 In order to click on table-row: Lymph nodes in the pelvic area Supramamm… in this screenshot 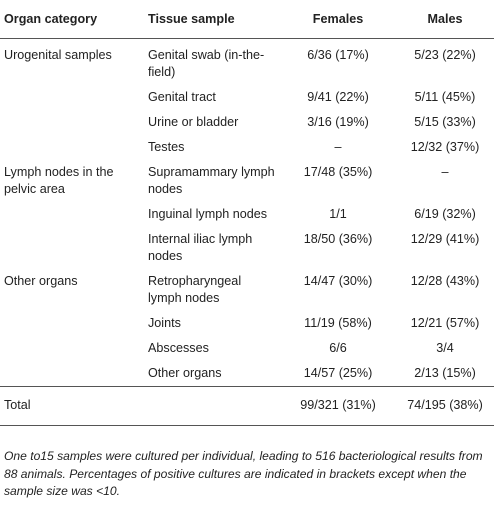, I will do `click(247, 181)`.